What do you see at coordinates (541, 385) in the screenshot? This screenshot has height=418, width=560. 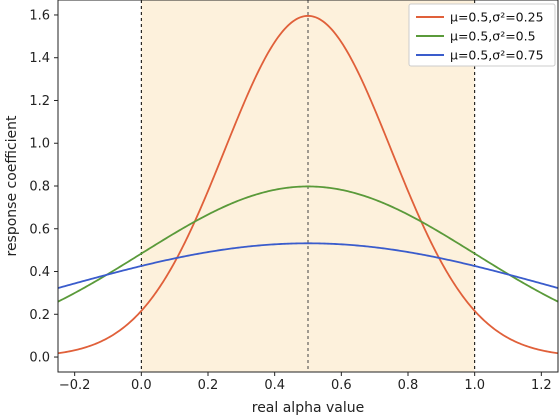 I see `x-tick-label: 1.2` at bounding box center [541, 385].